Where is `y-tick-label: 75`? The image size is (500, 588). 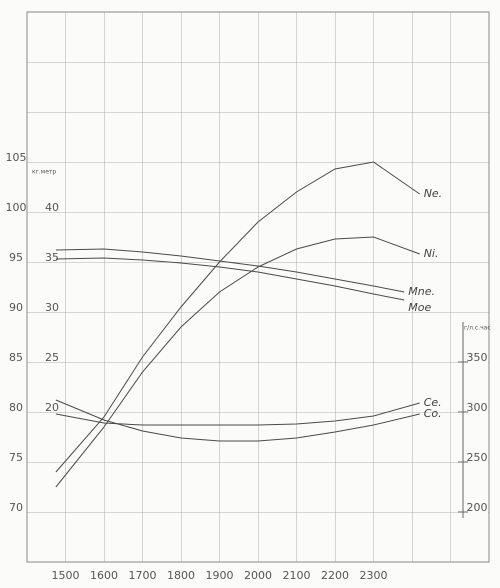 y-tick-label: 75 is located at coordinates (16, 457).